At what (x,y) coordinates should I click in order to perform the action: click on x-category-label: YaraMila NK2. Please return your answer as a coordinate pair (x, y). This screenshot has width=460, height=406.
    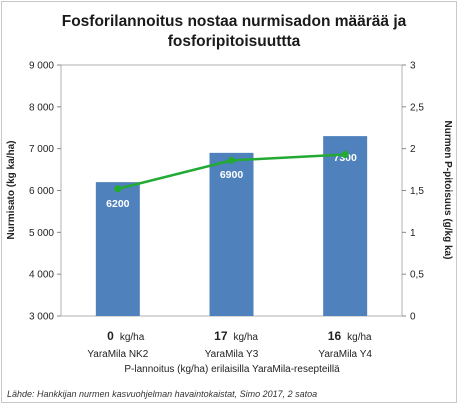
    Looking at the image, I should click on (117, 354).